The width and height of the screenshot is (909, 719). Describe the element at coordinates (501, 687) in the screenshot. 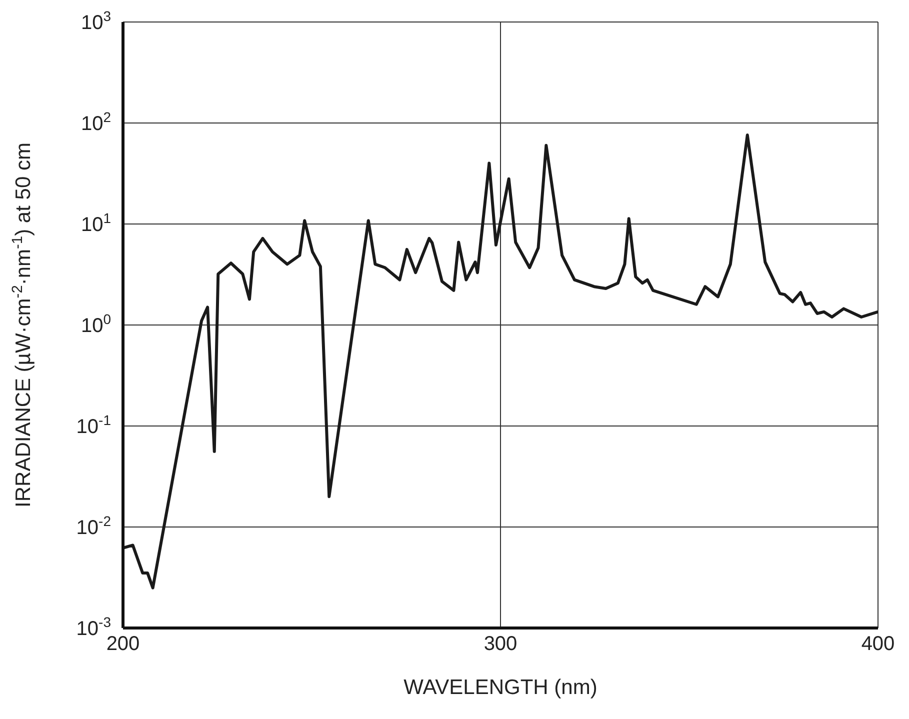

I see `x-axis-title: WAVELENGTH (nm)` at that location.